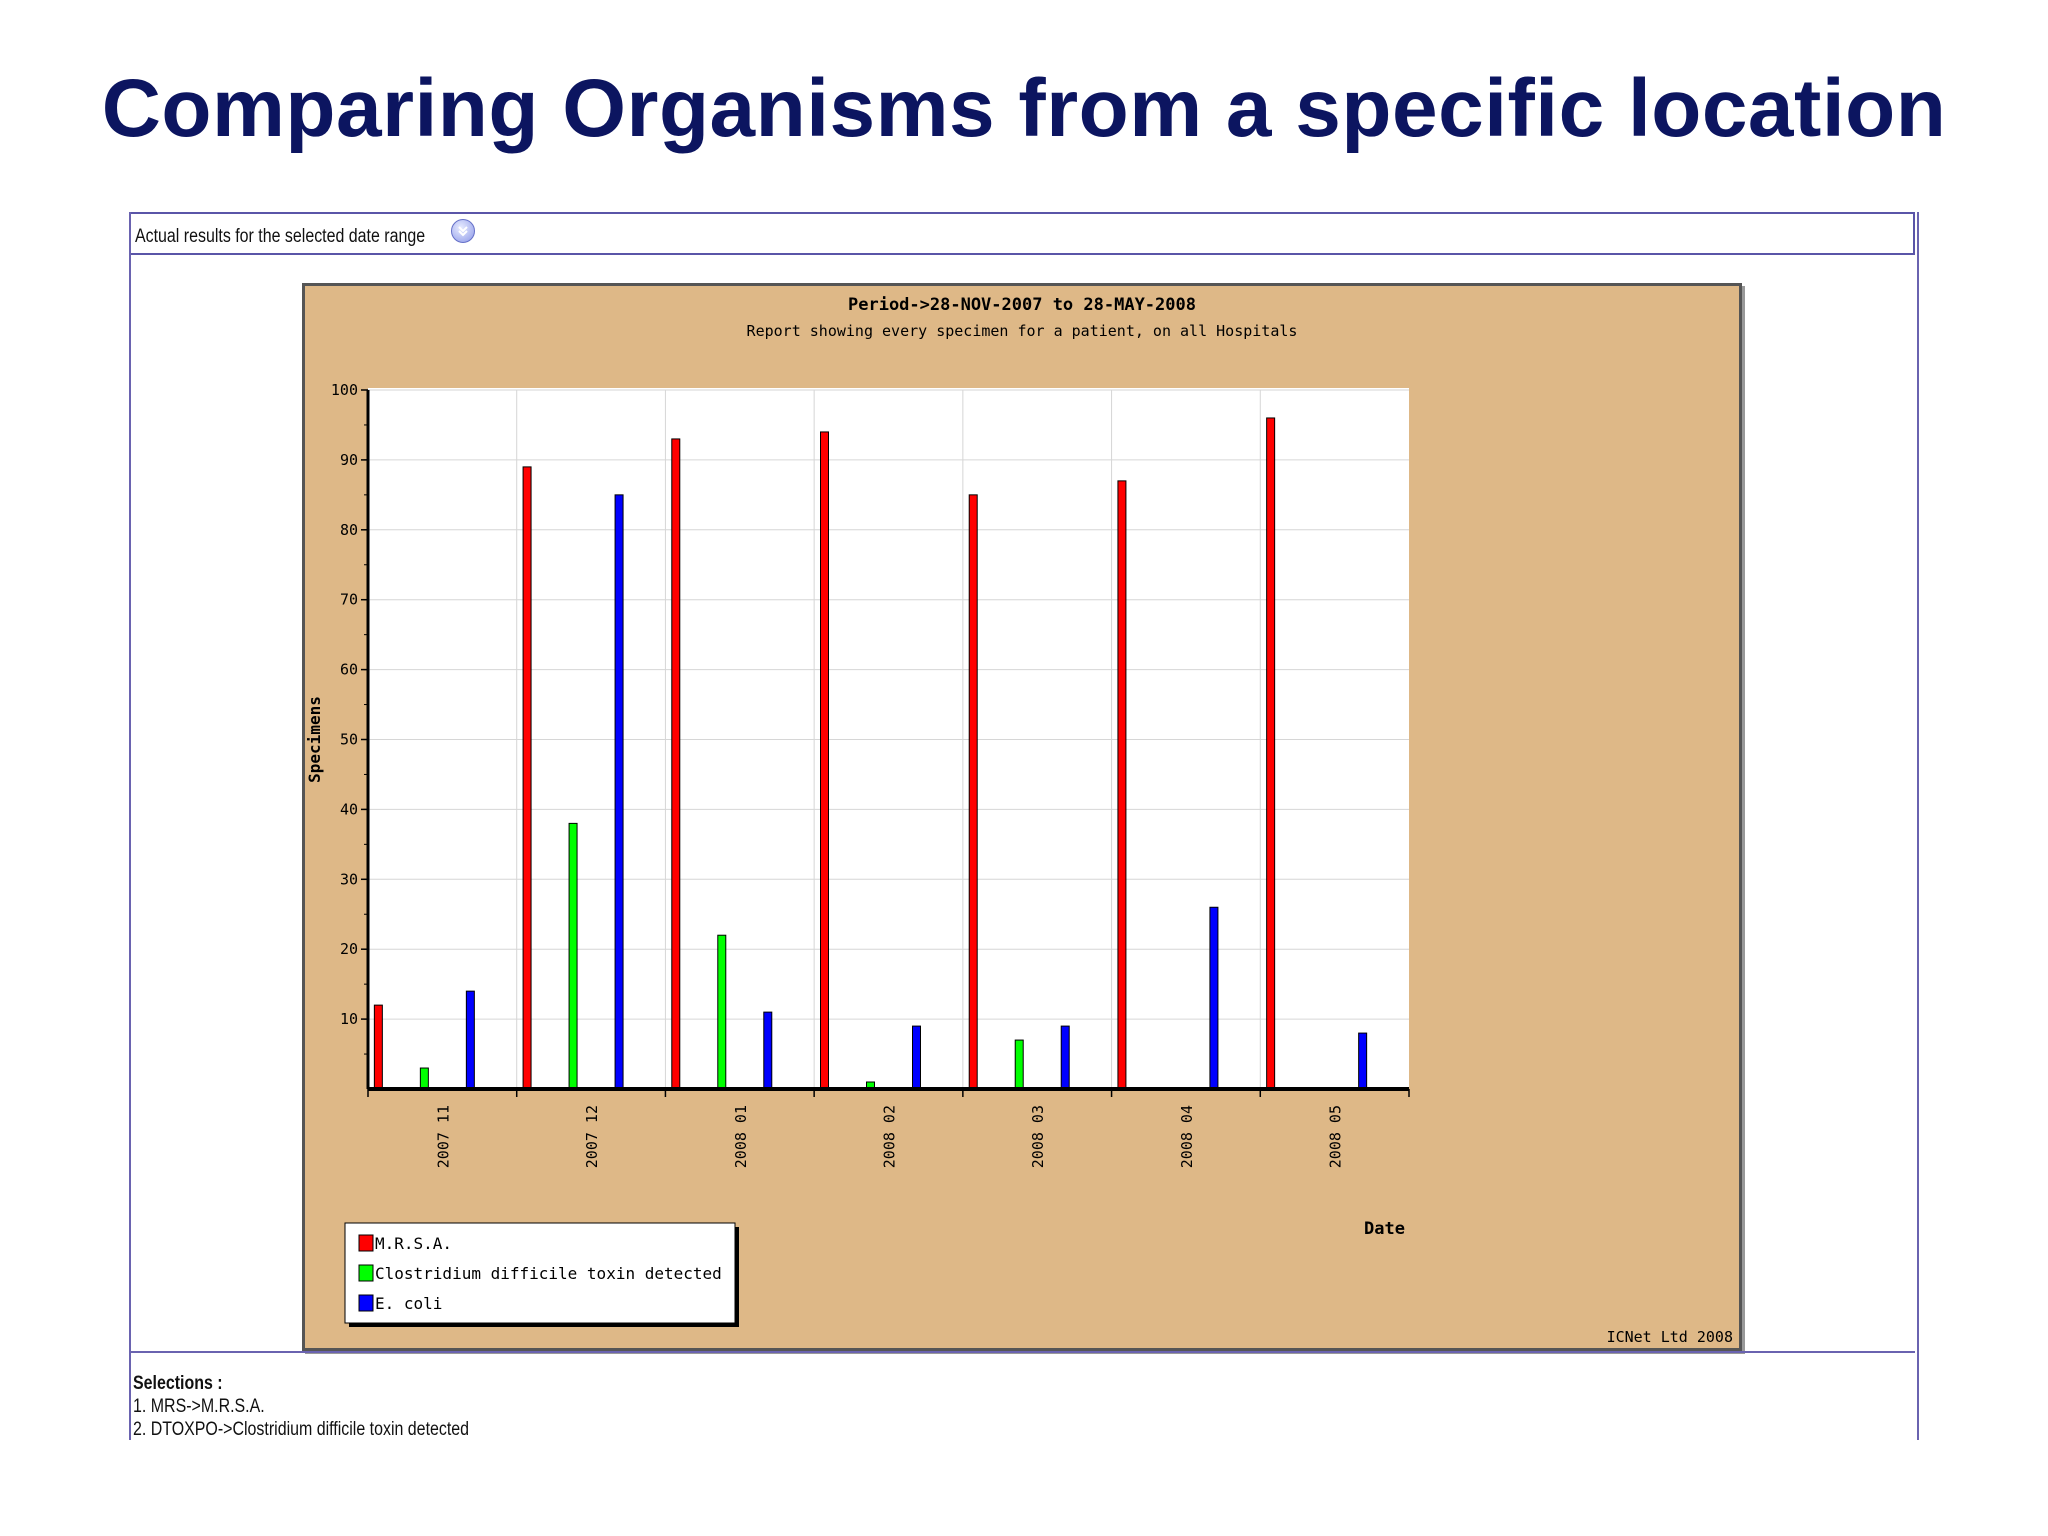 The height and width of the screenshot is (1536, 2048). I want to click on chevron-down-circle-icon, so click(463, 231).